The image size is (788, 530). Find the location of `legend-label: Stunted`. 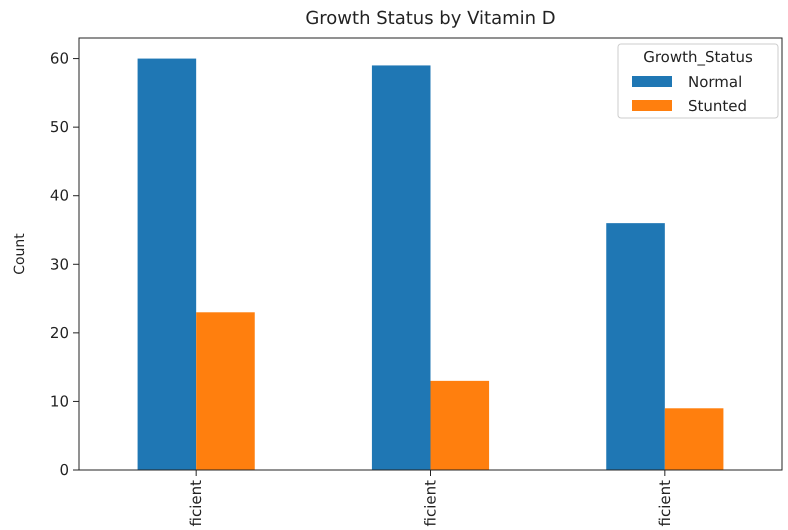

legend-label: Stunted is located at coordinates (718, 106).